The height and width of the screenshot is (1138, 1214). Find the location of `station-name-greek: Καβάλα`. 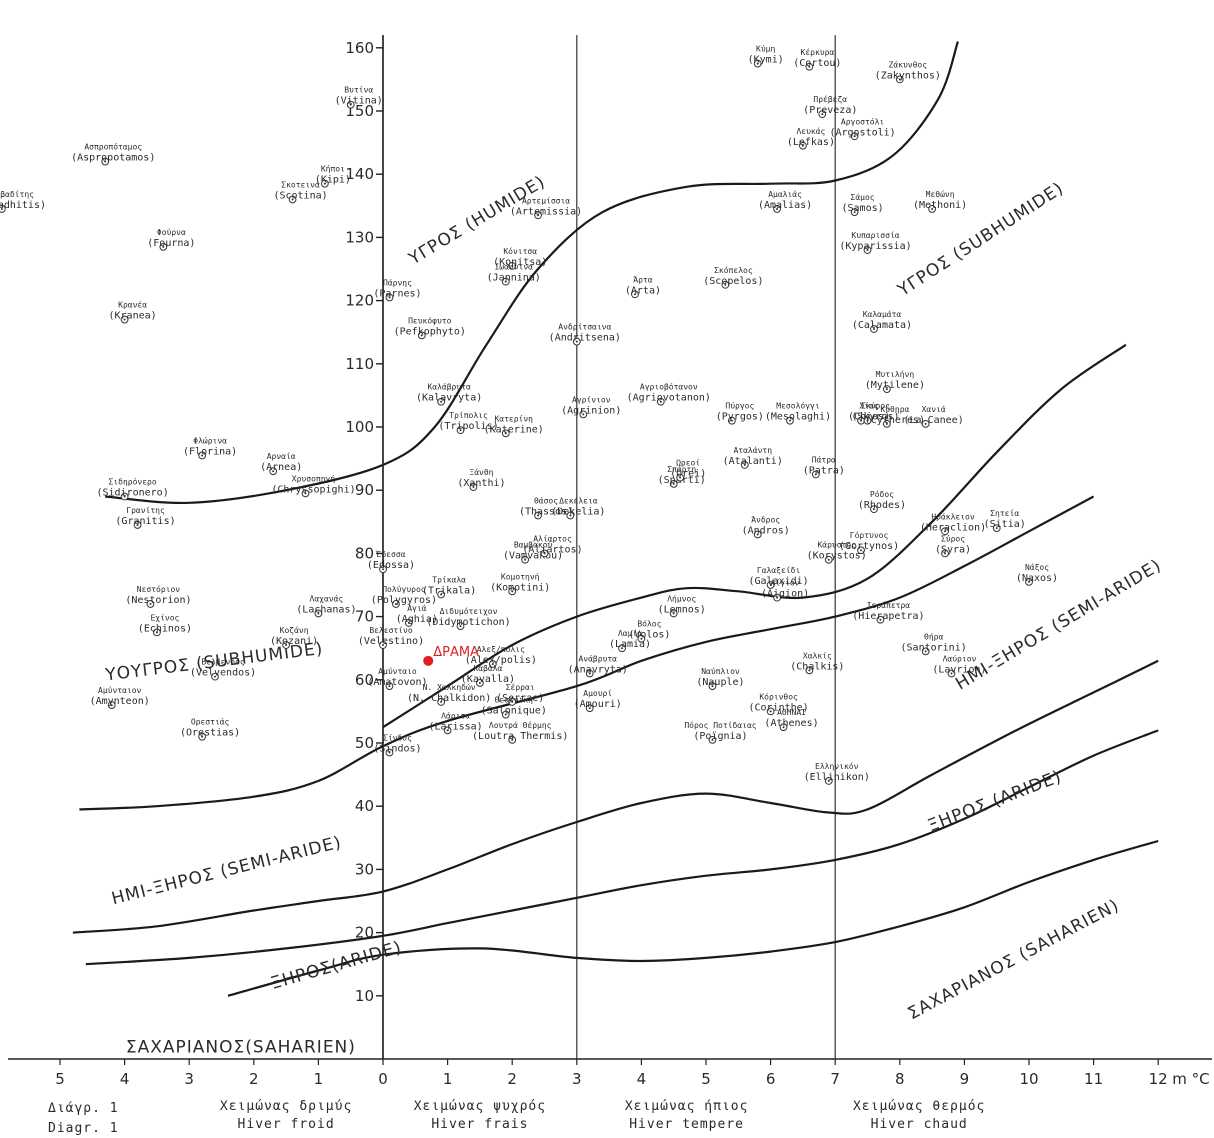

station-name-greek: Καβάλα is located at coordinates (487, 668).